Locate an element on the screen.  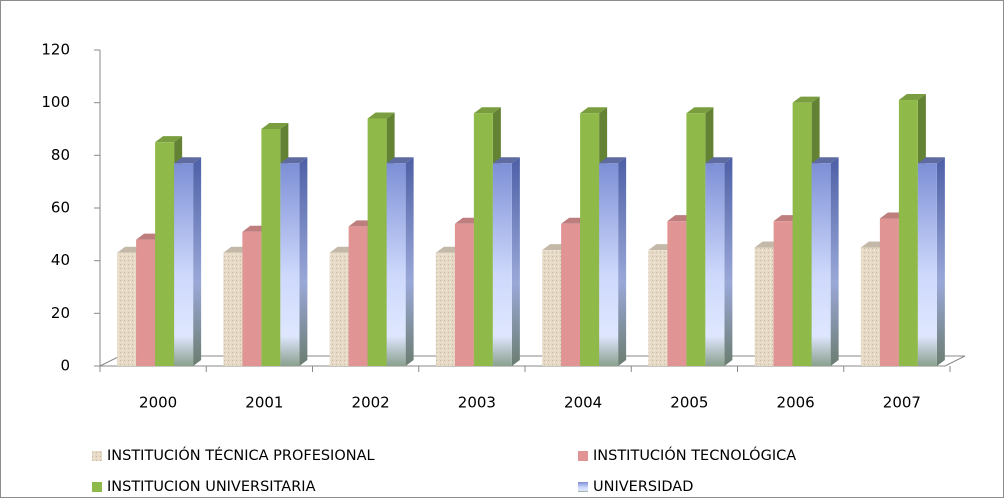
legend-label: UNIVERSIDAD is located at coordinates (643, 487).